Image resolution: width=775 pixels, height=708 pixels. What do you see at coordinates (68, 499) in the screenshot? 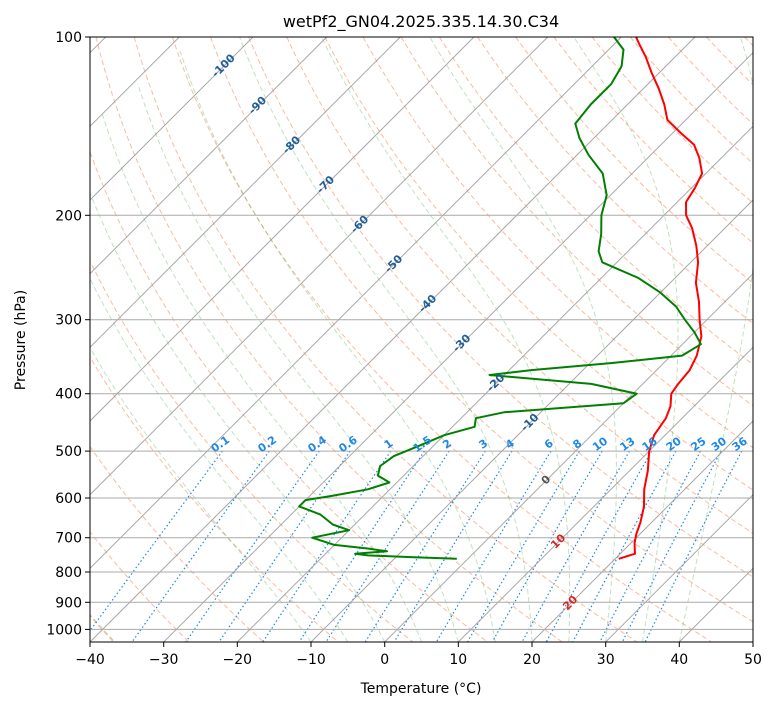
I see `y-tick-label: 600` at bounding box center [68, 499].